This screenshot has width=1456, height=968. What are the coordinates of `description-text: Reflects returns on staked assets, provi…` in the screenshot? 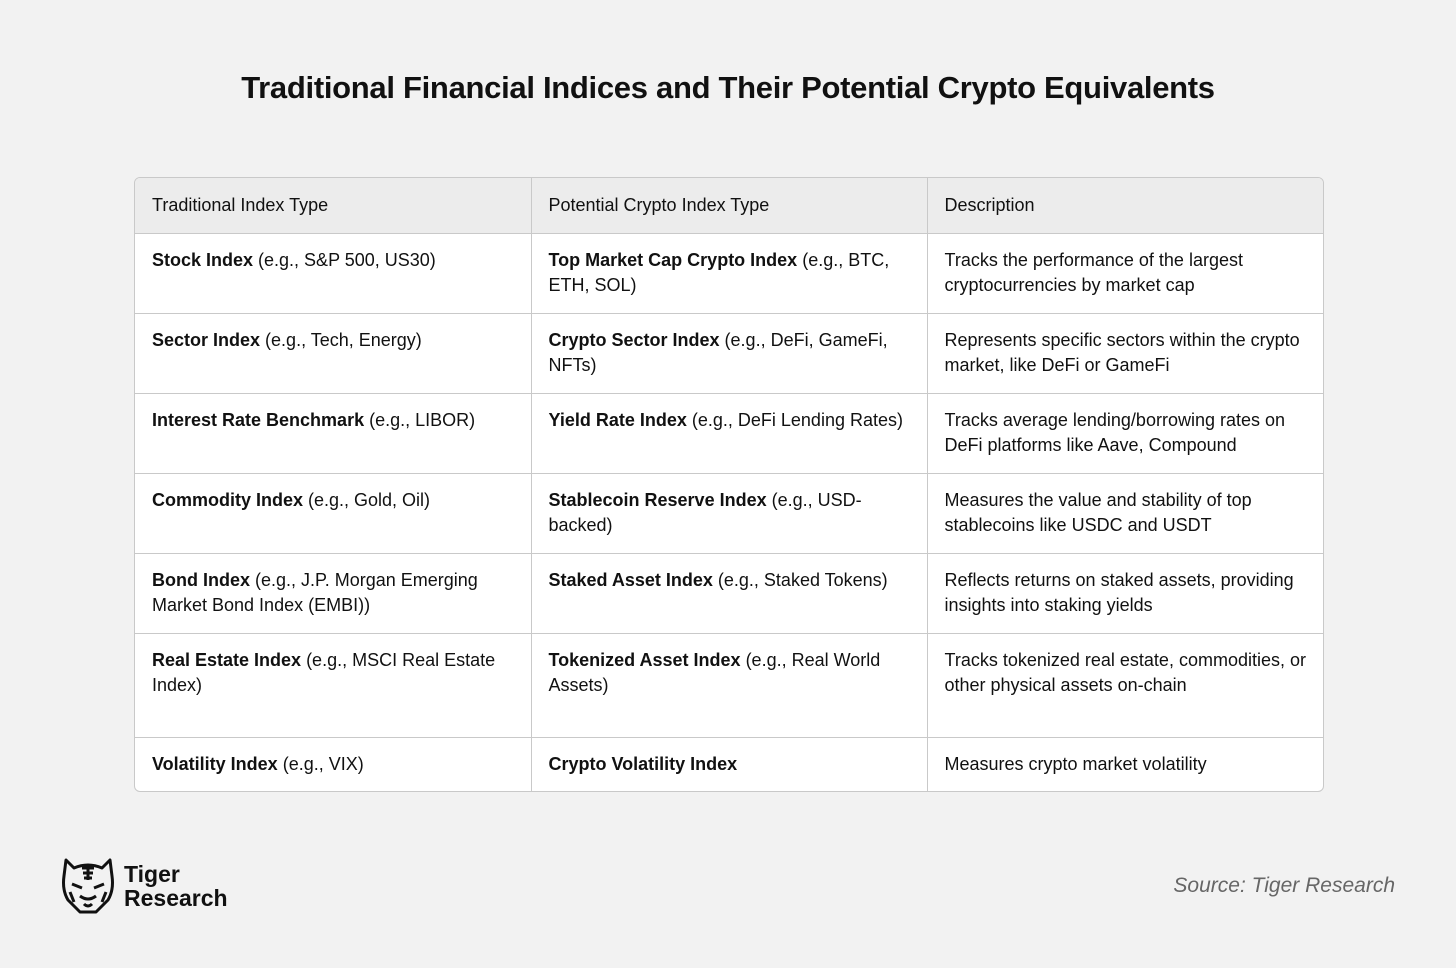 It's located at (1121, 592).